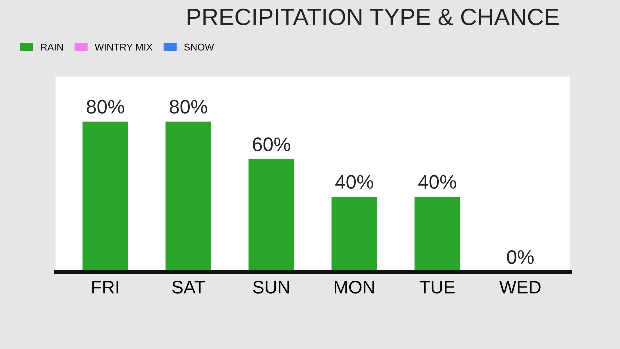  I want to click on x-tick-label: MON, so click(354, 287).